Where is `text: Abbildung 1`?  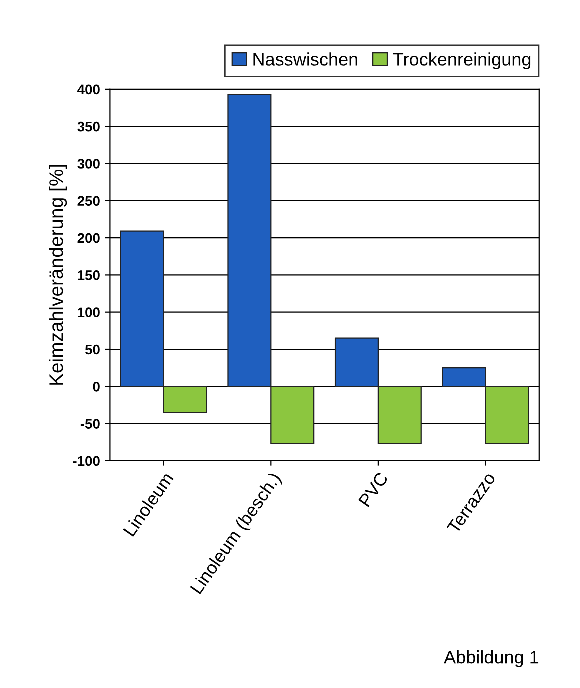 text: Abbildung 1 is located at coordinates (491, 659).